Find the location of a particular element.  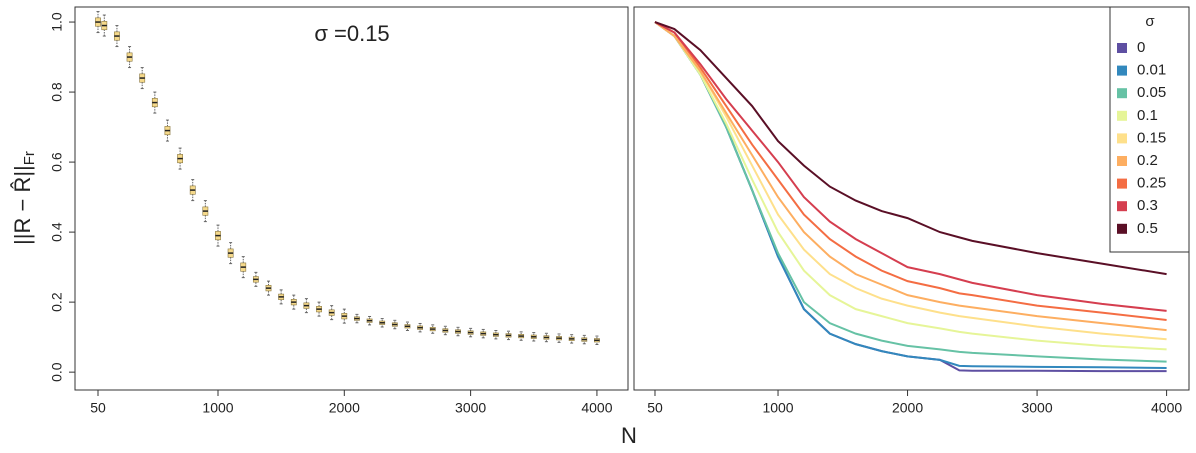

y-tick-label: 1.0 is located at coordinates (57, 22).